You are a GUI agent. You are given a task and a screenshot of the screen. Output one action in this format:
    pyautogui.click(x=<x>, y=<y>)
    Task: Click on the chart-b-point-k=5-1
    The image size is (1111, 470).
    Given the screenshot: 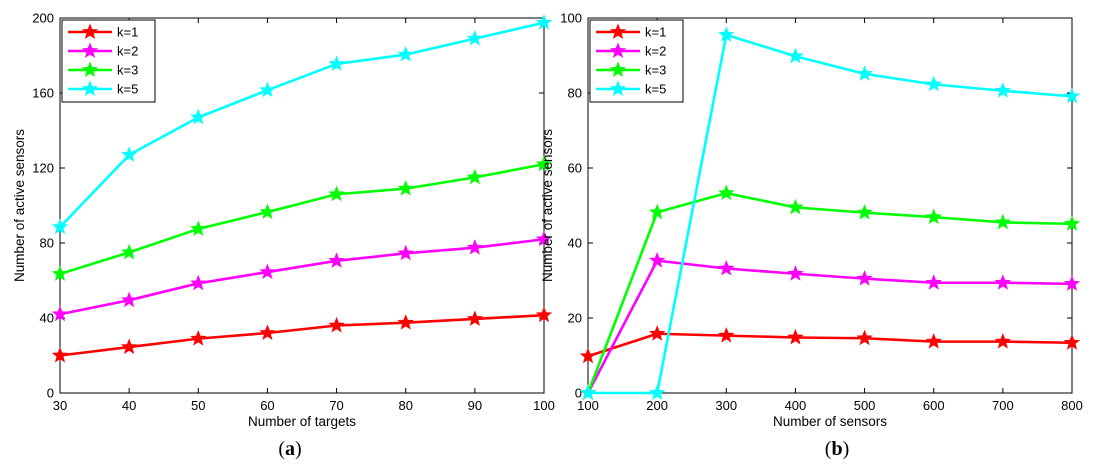 What is the action you would take?
    pyautogui.click(x=657, y=392)
    